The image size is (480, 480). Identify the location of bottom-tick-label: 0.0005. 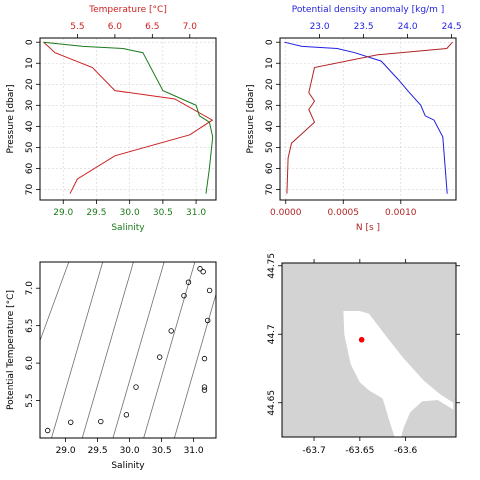
(344, 213).